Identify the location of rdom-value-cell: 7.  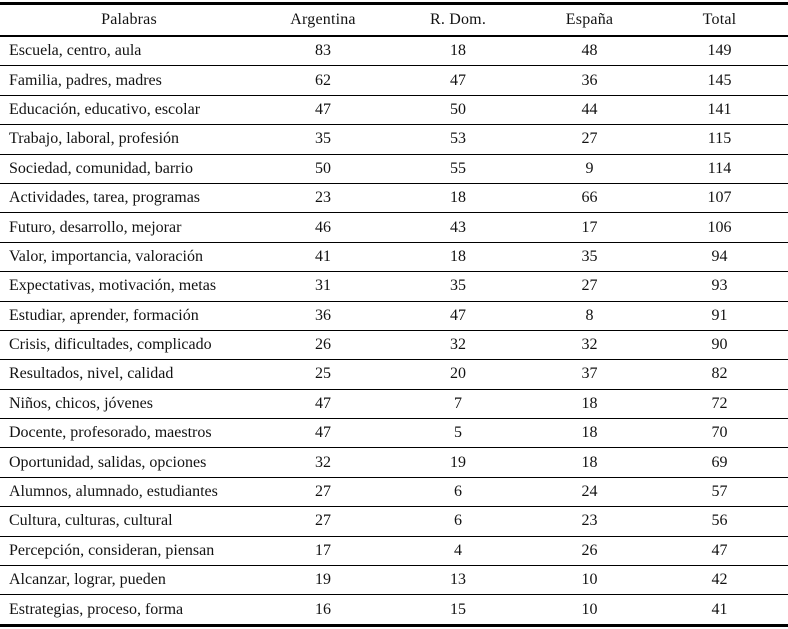
(458, 404).